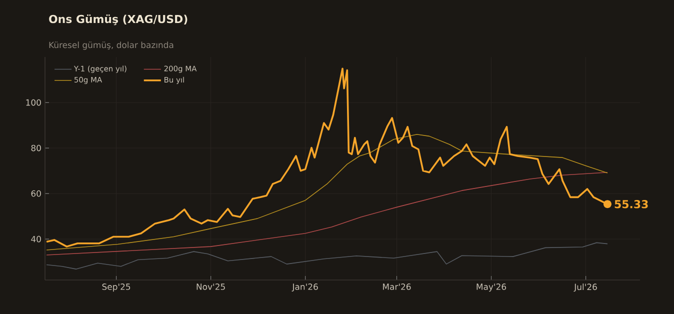 This screenshot has width=674, height=314. I want to click on y-tick-label: 60, so click(36, 193).